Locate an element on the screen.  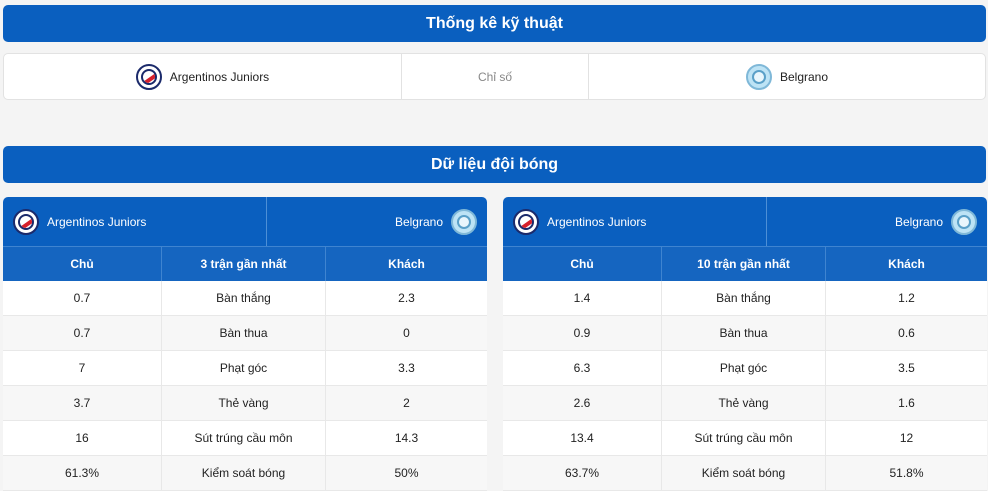
table-row: 2.6 Thẻ vàng 1.6 is located at coordinates (745, 403).